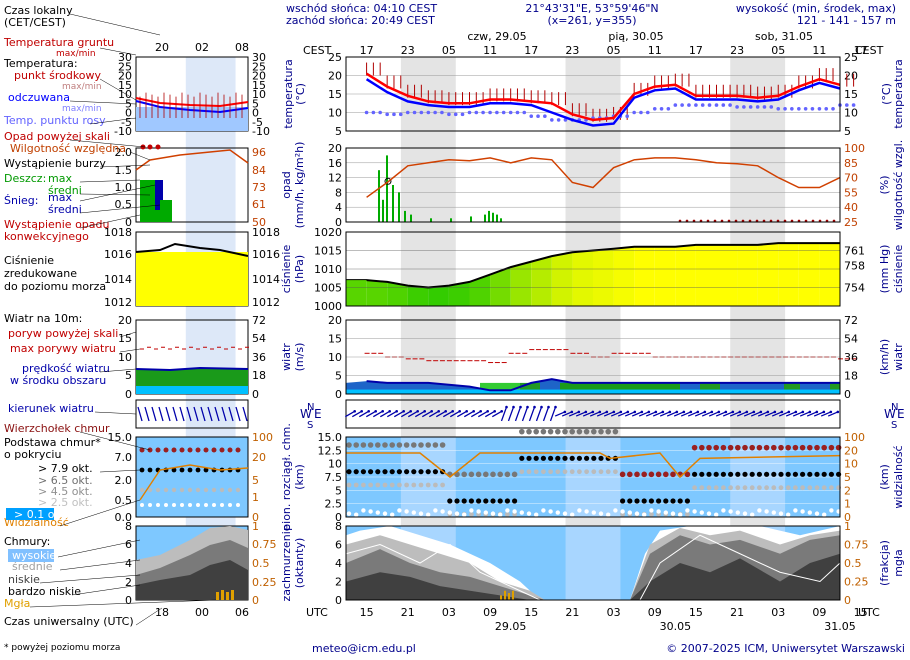  What do you see at coordinates (335, 339) in the screenshot?
I see `wind-tick-l: 15` at bounding box center [335, 339].